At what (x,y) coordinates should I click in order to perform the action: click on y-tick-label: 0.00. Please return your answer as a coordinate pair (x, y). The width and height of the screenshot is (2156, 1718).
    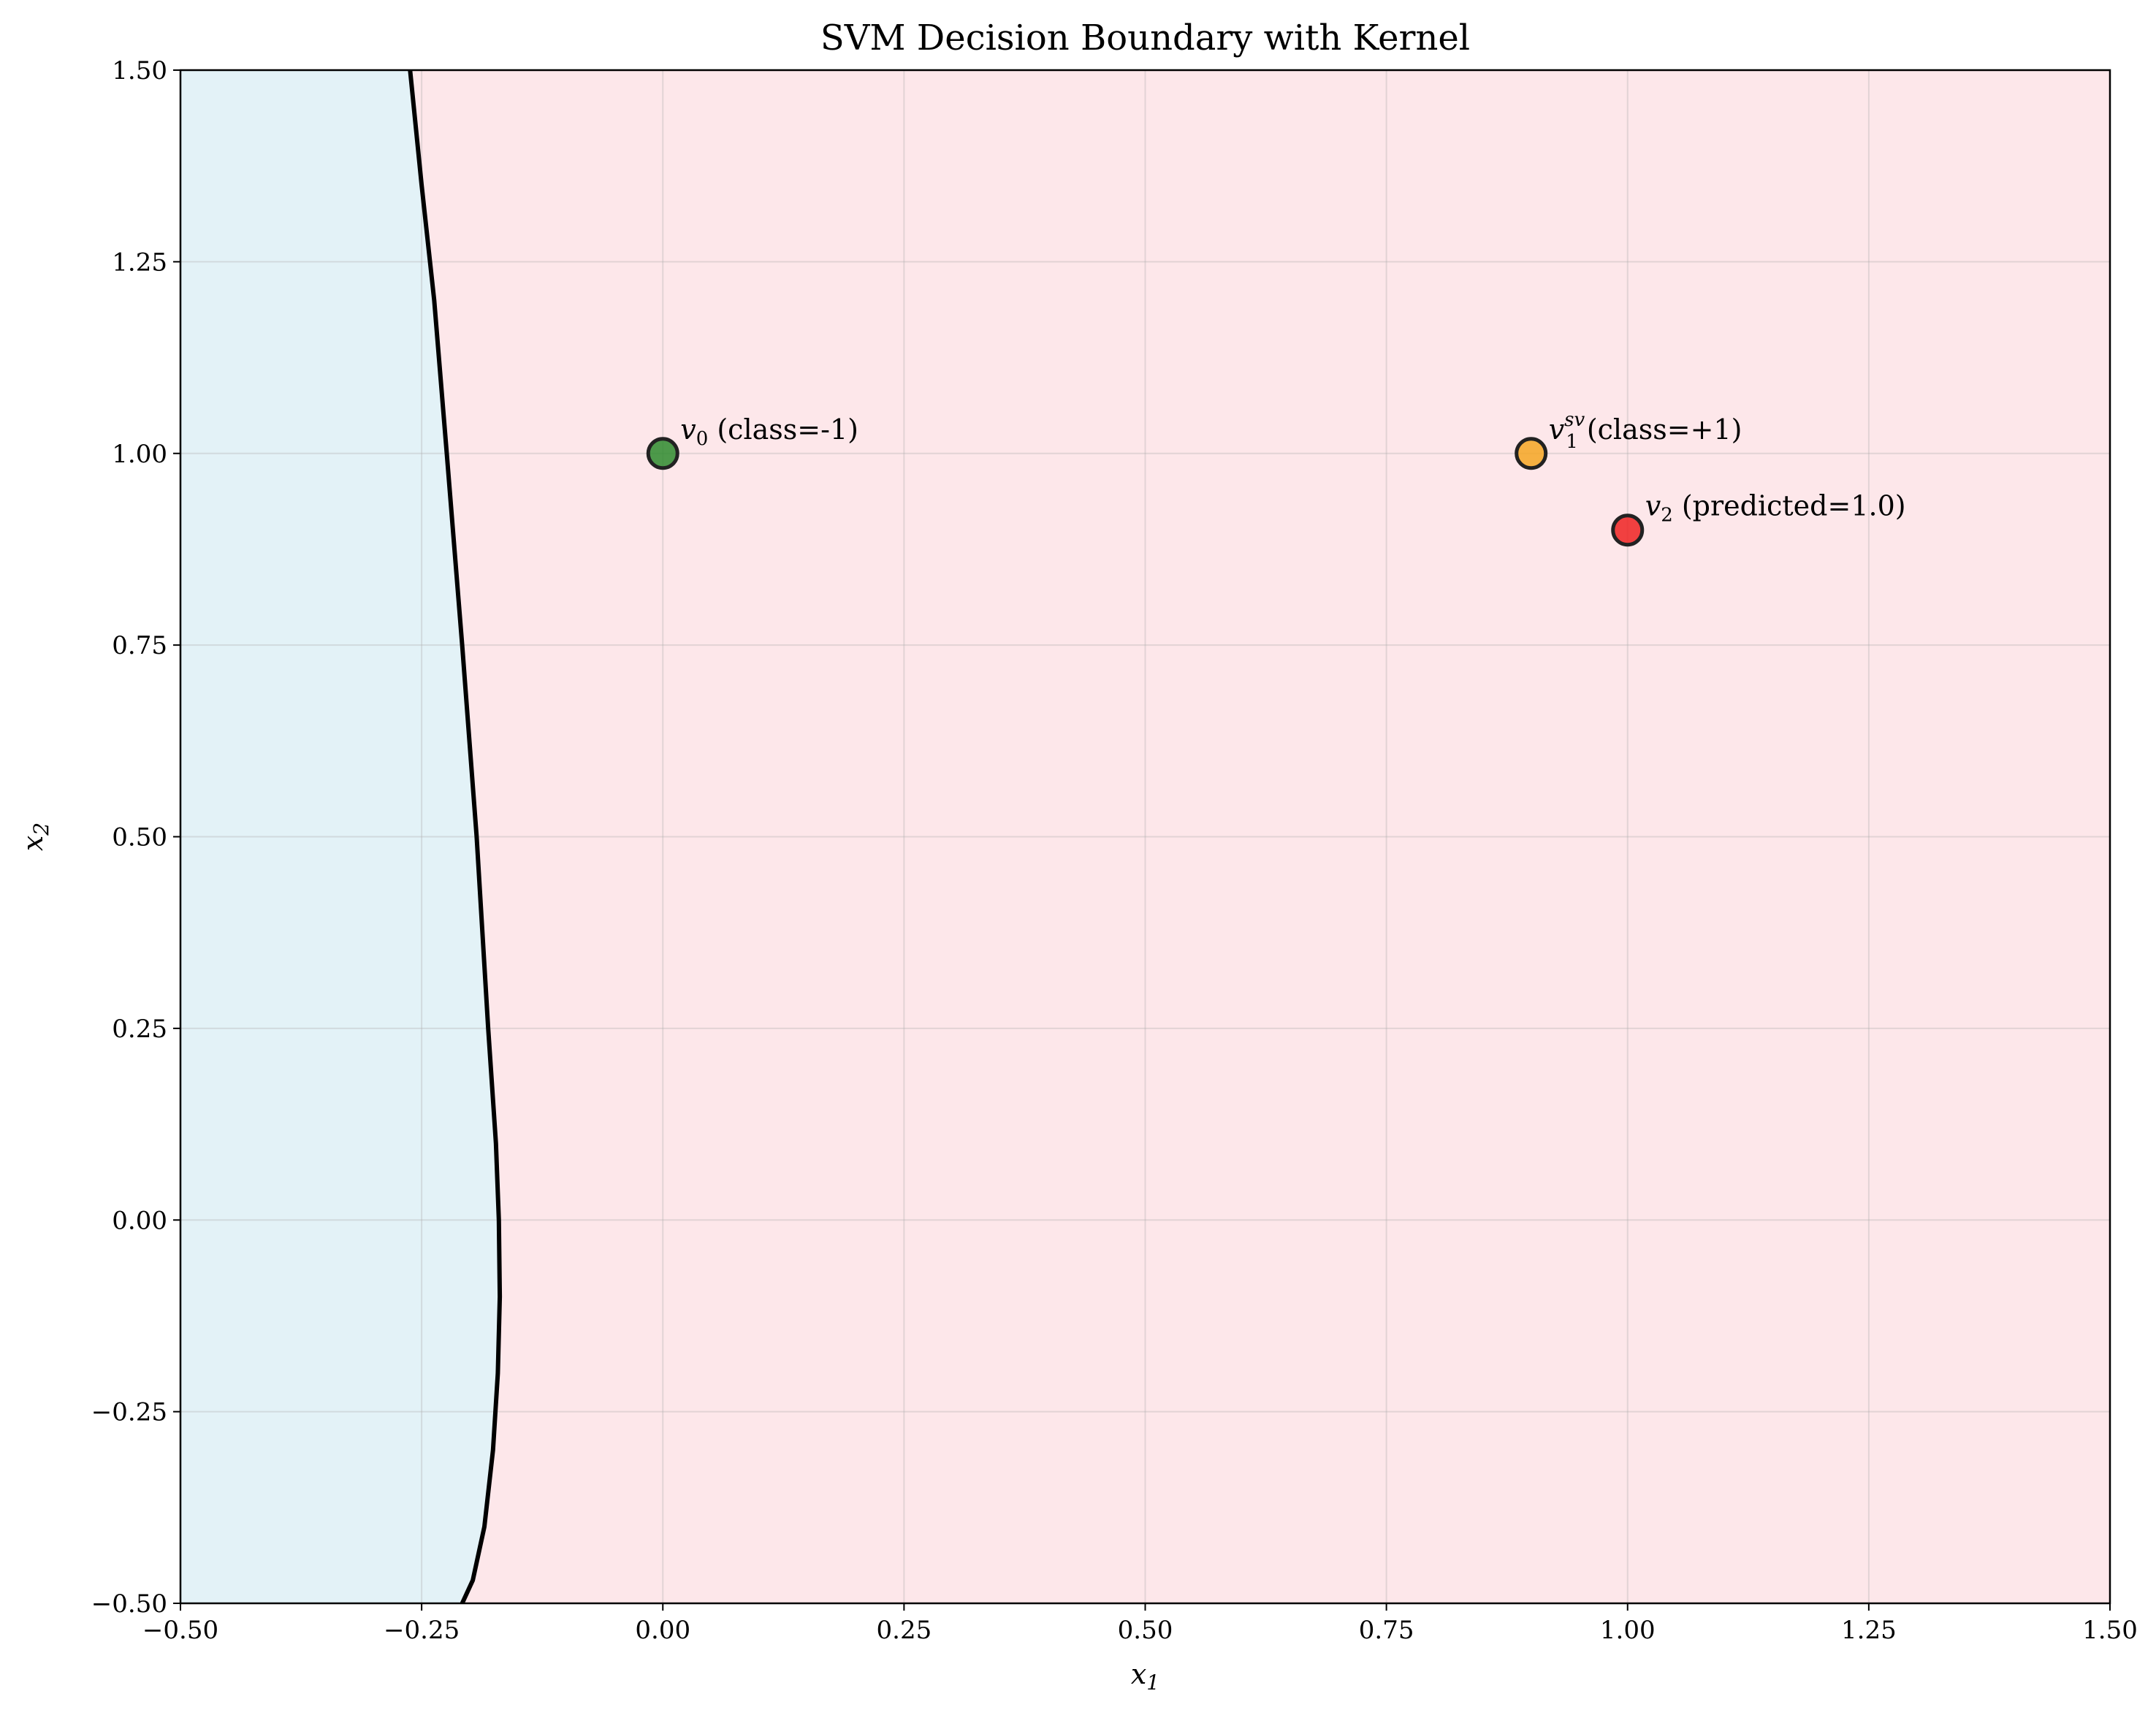
    Looking at the image, I should click on (139, 1220).